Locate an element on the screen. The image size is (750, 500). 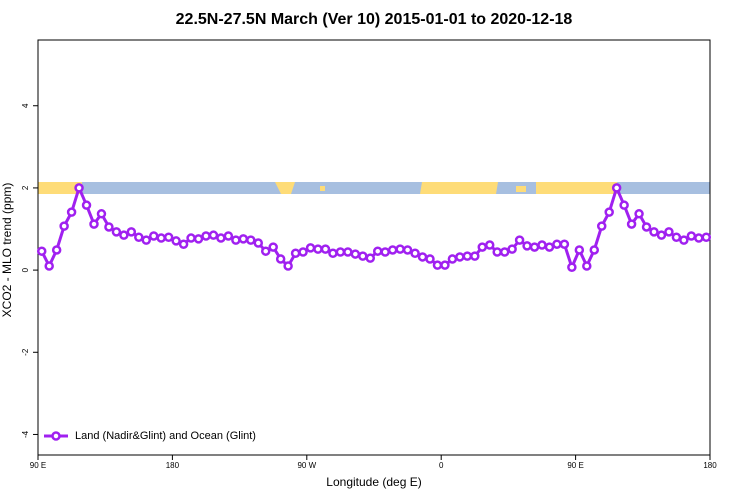
y-axis-label: XCO2 - MLO trend (ppm) is located at coordinates (7, 250).